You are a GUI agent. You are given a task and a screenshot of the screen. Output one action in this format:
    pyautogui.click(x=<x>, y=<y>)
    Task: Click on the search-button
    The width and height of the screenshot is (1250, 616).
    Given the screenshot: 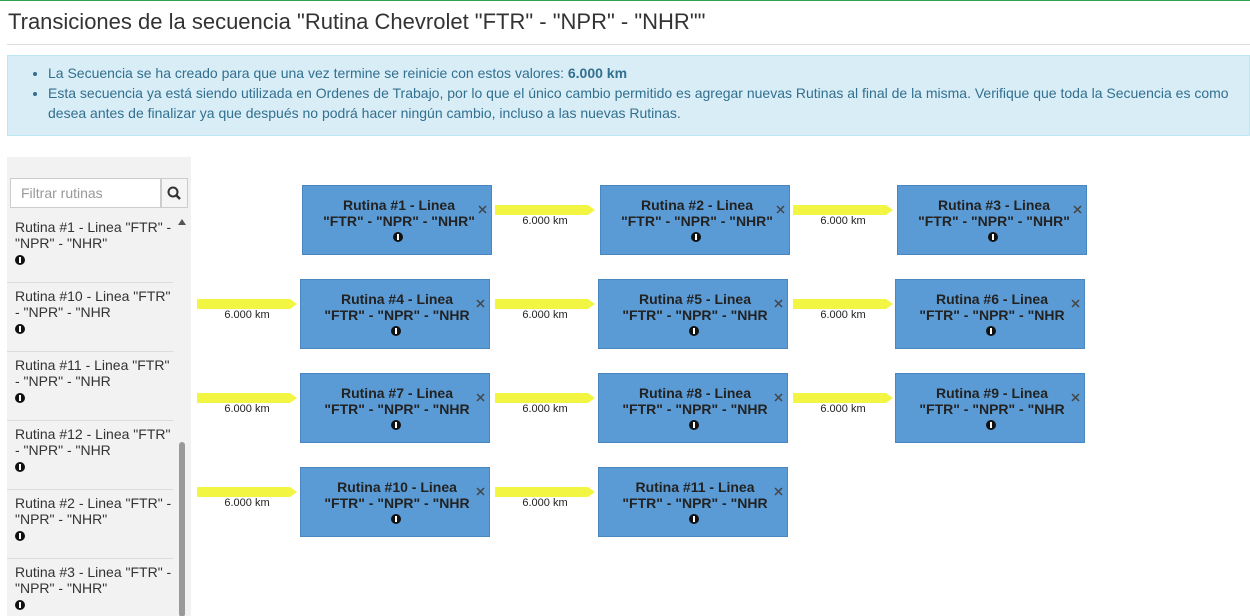 What is the action you would take?
    pyautogui.click(x=174, y=193)
    